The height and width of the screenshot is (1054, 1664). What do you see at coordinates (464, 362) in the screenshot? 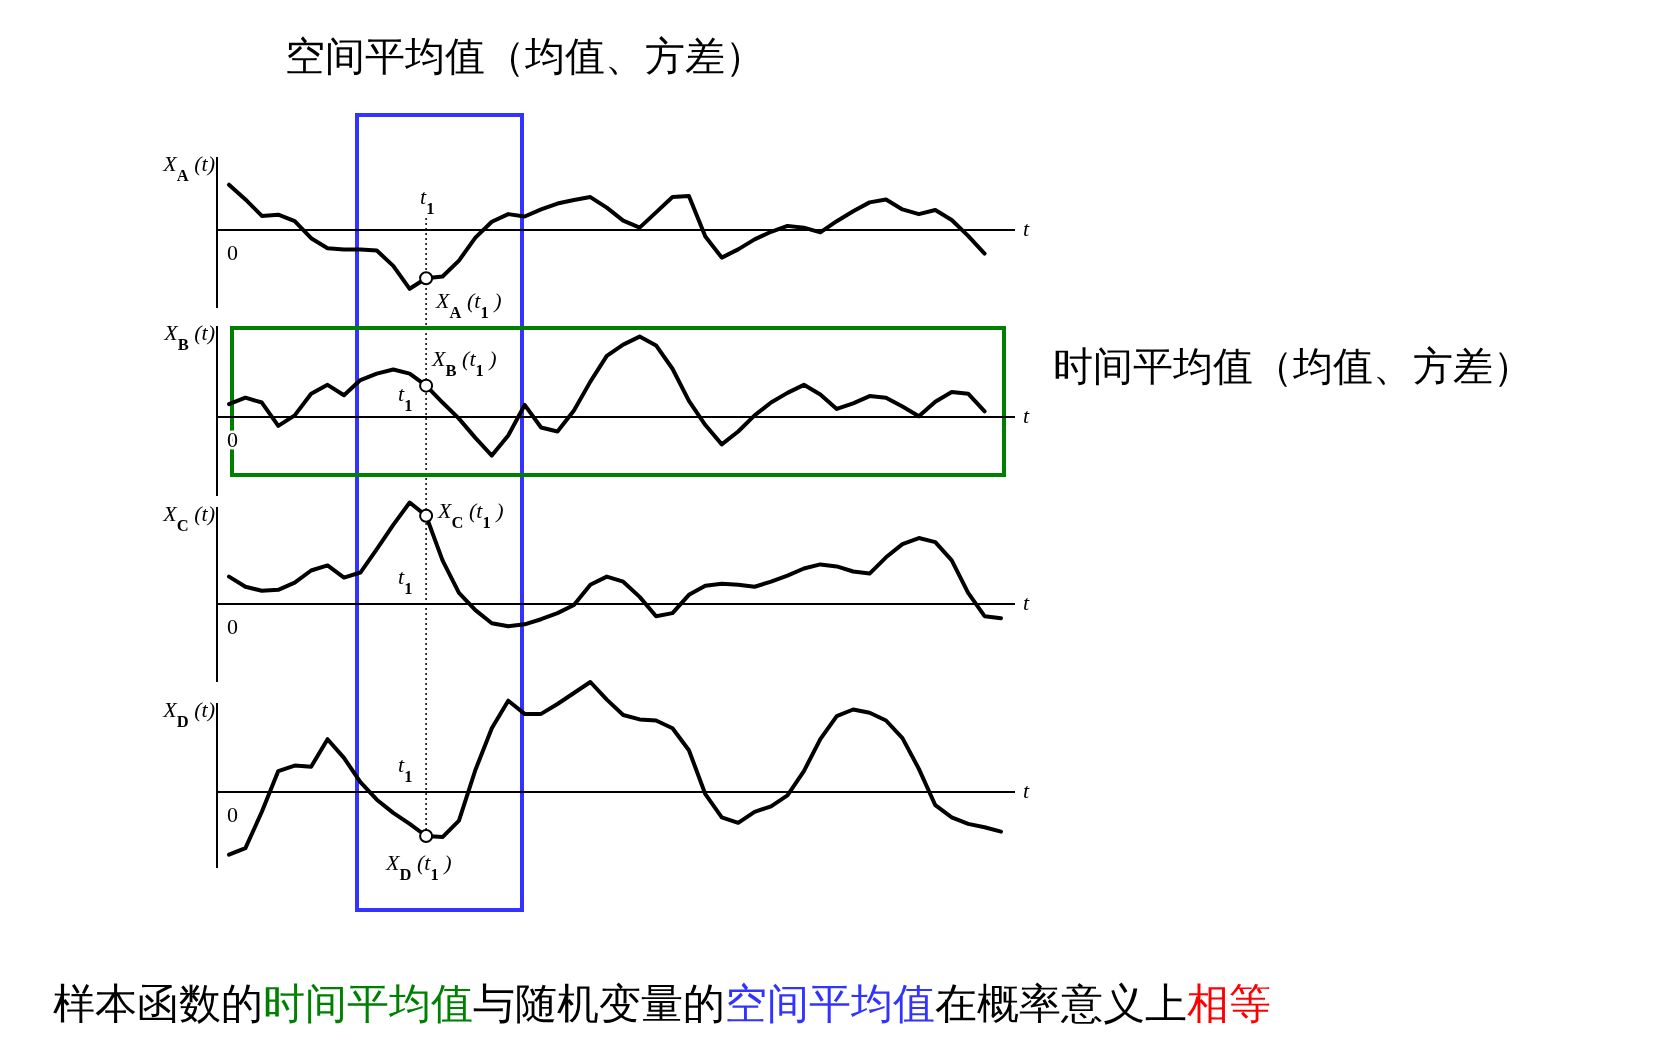
I see `annotation: X$_{B}$(t$_{1}$)` at bounding box center [464, 362].